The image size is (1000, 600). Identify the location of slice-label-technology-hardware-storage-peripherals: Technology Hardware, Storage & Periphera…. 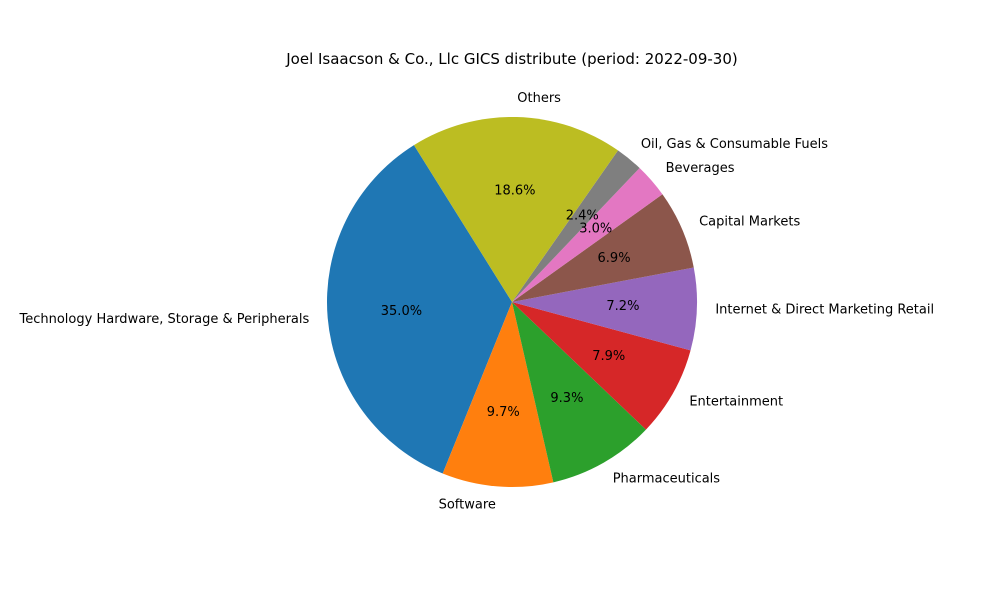
(164, 319).